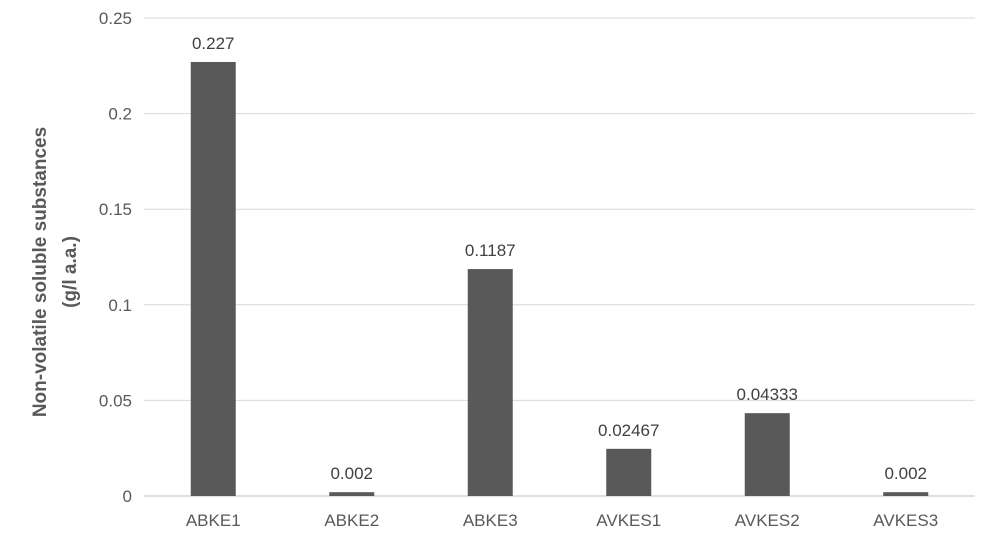  I want to click on data-label: 0.1187, so click(490, 250).